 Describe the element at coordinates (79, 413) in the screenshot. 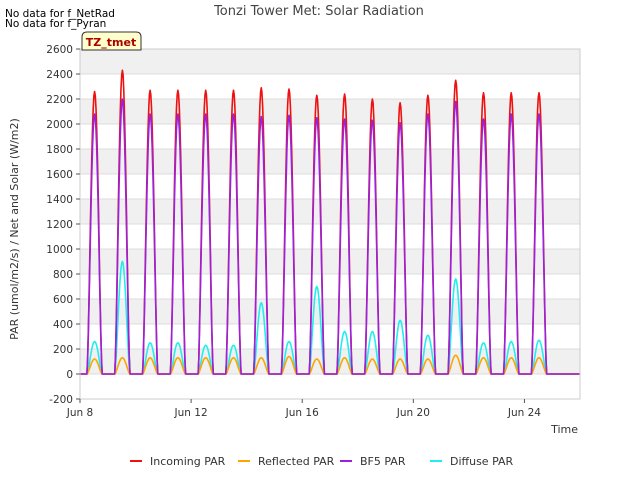

I see `x-tick-label: Jun 8` at that location.